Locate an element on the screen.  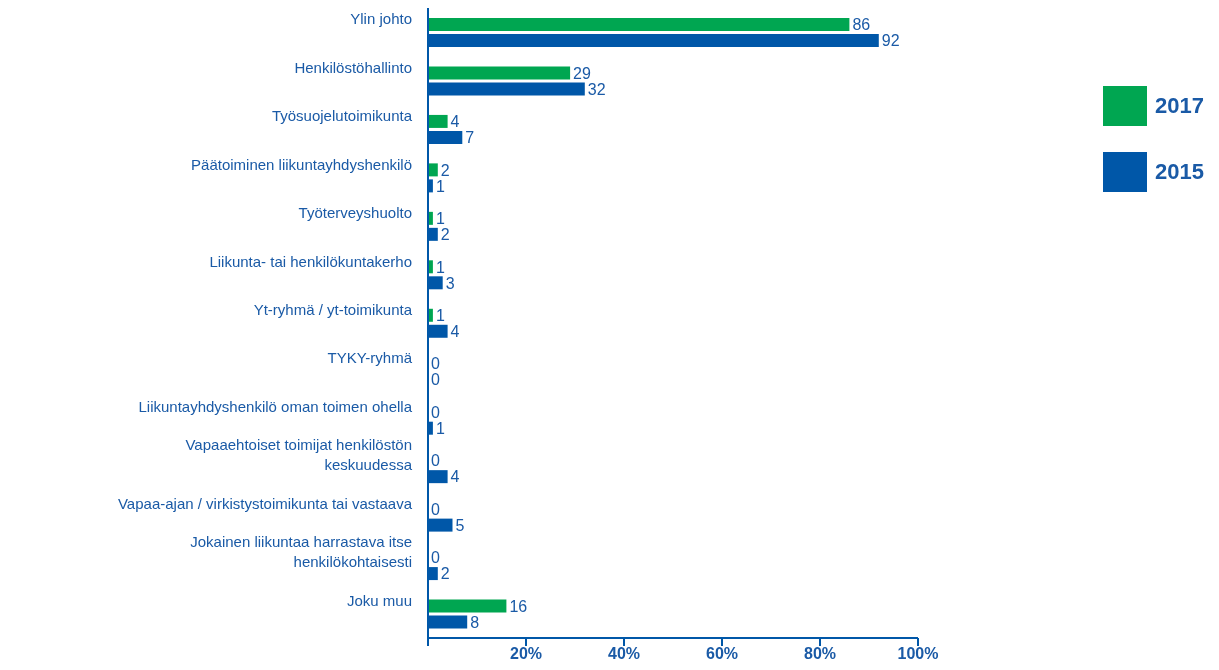
x-tick-label: 20% is located at coordinates (526, 654).